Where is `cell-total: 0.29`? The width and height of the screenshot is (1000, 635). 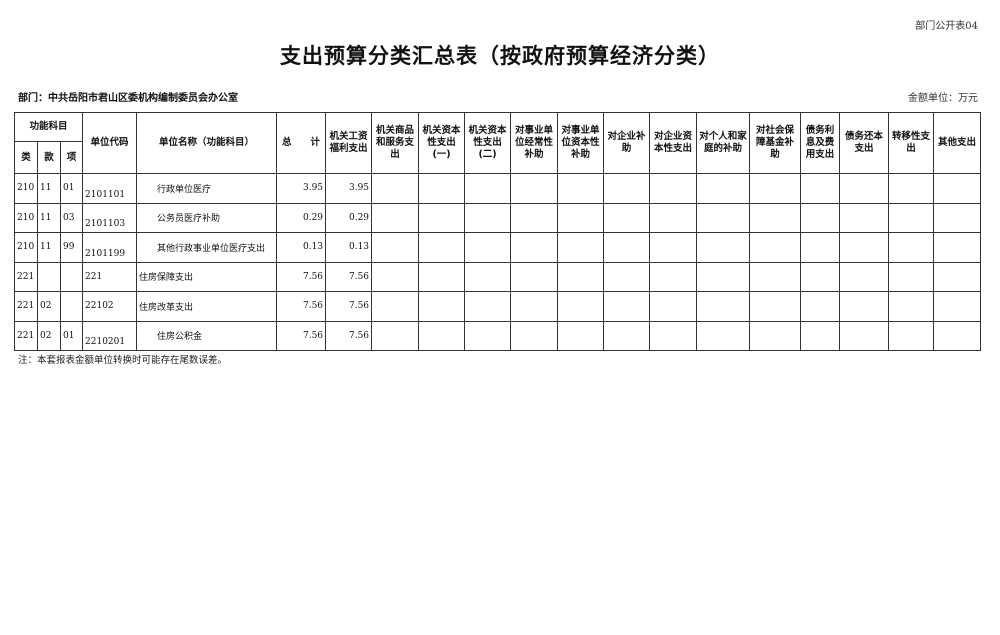
cell-total: 0.29 is located at coordinates (301, 217).